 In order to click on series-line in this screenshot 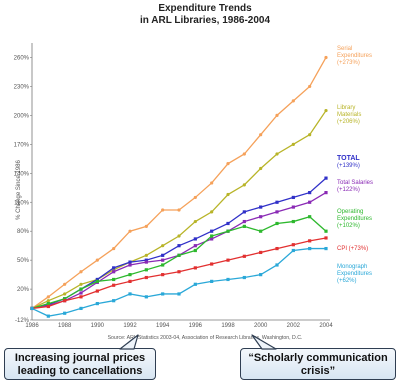, I will do `click(178, 282)`.